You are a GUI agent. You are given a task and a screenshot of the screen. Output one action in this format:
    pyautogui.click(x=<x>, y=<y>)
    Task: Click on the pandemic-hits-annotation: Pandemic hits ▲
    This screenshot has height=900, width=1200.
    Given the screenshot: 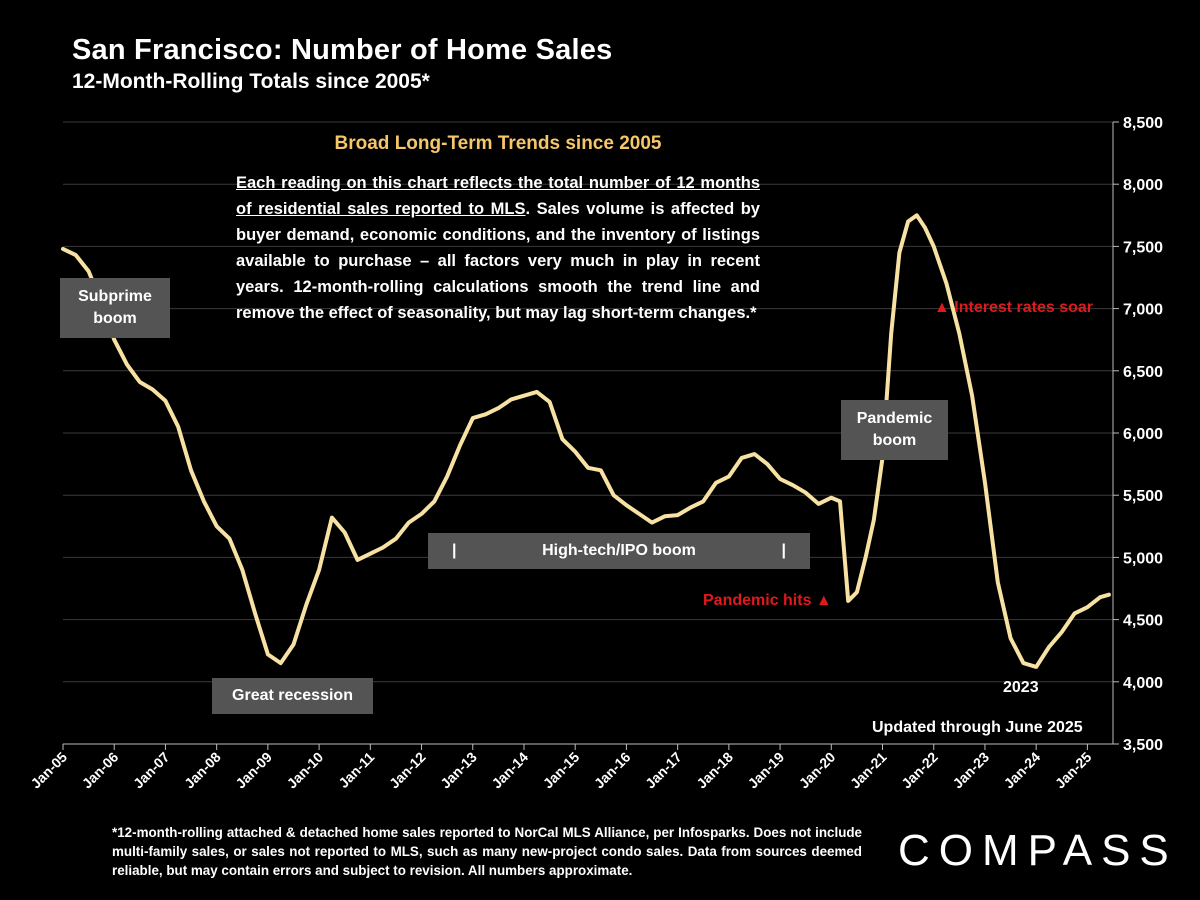 What is the action you would take?
    pyautogui.click(x=767, y=600)
    